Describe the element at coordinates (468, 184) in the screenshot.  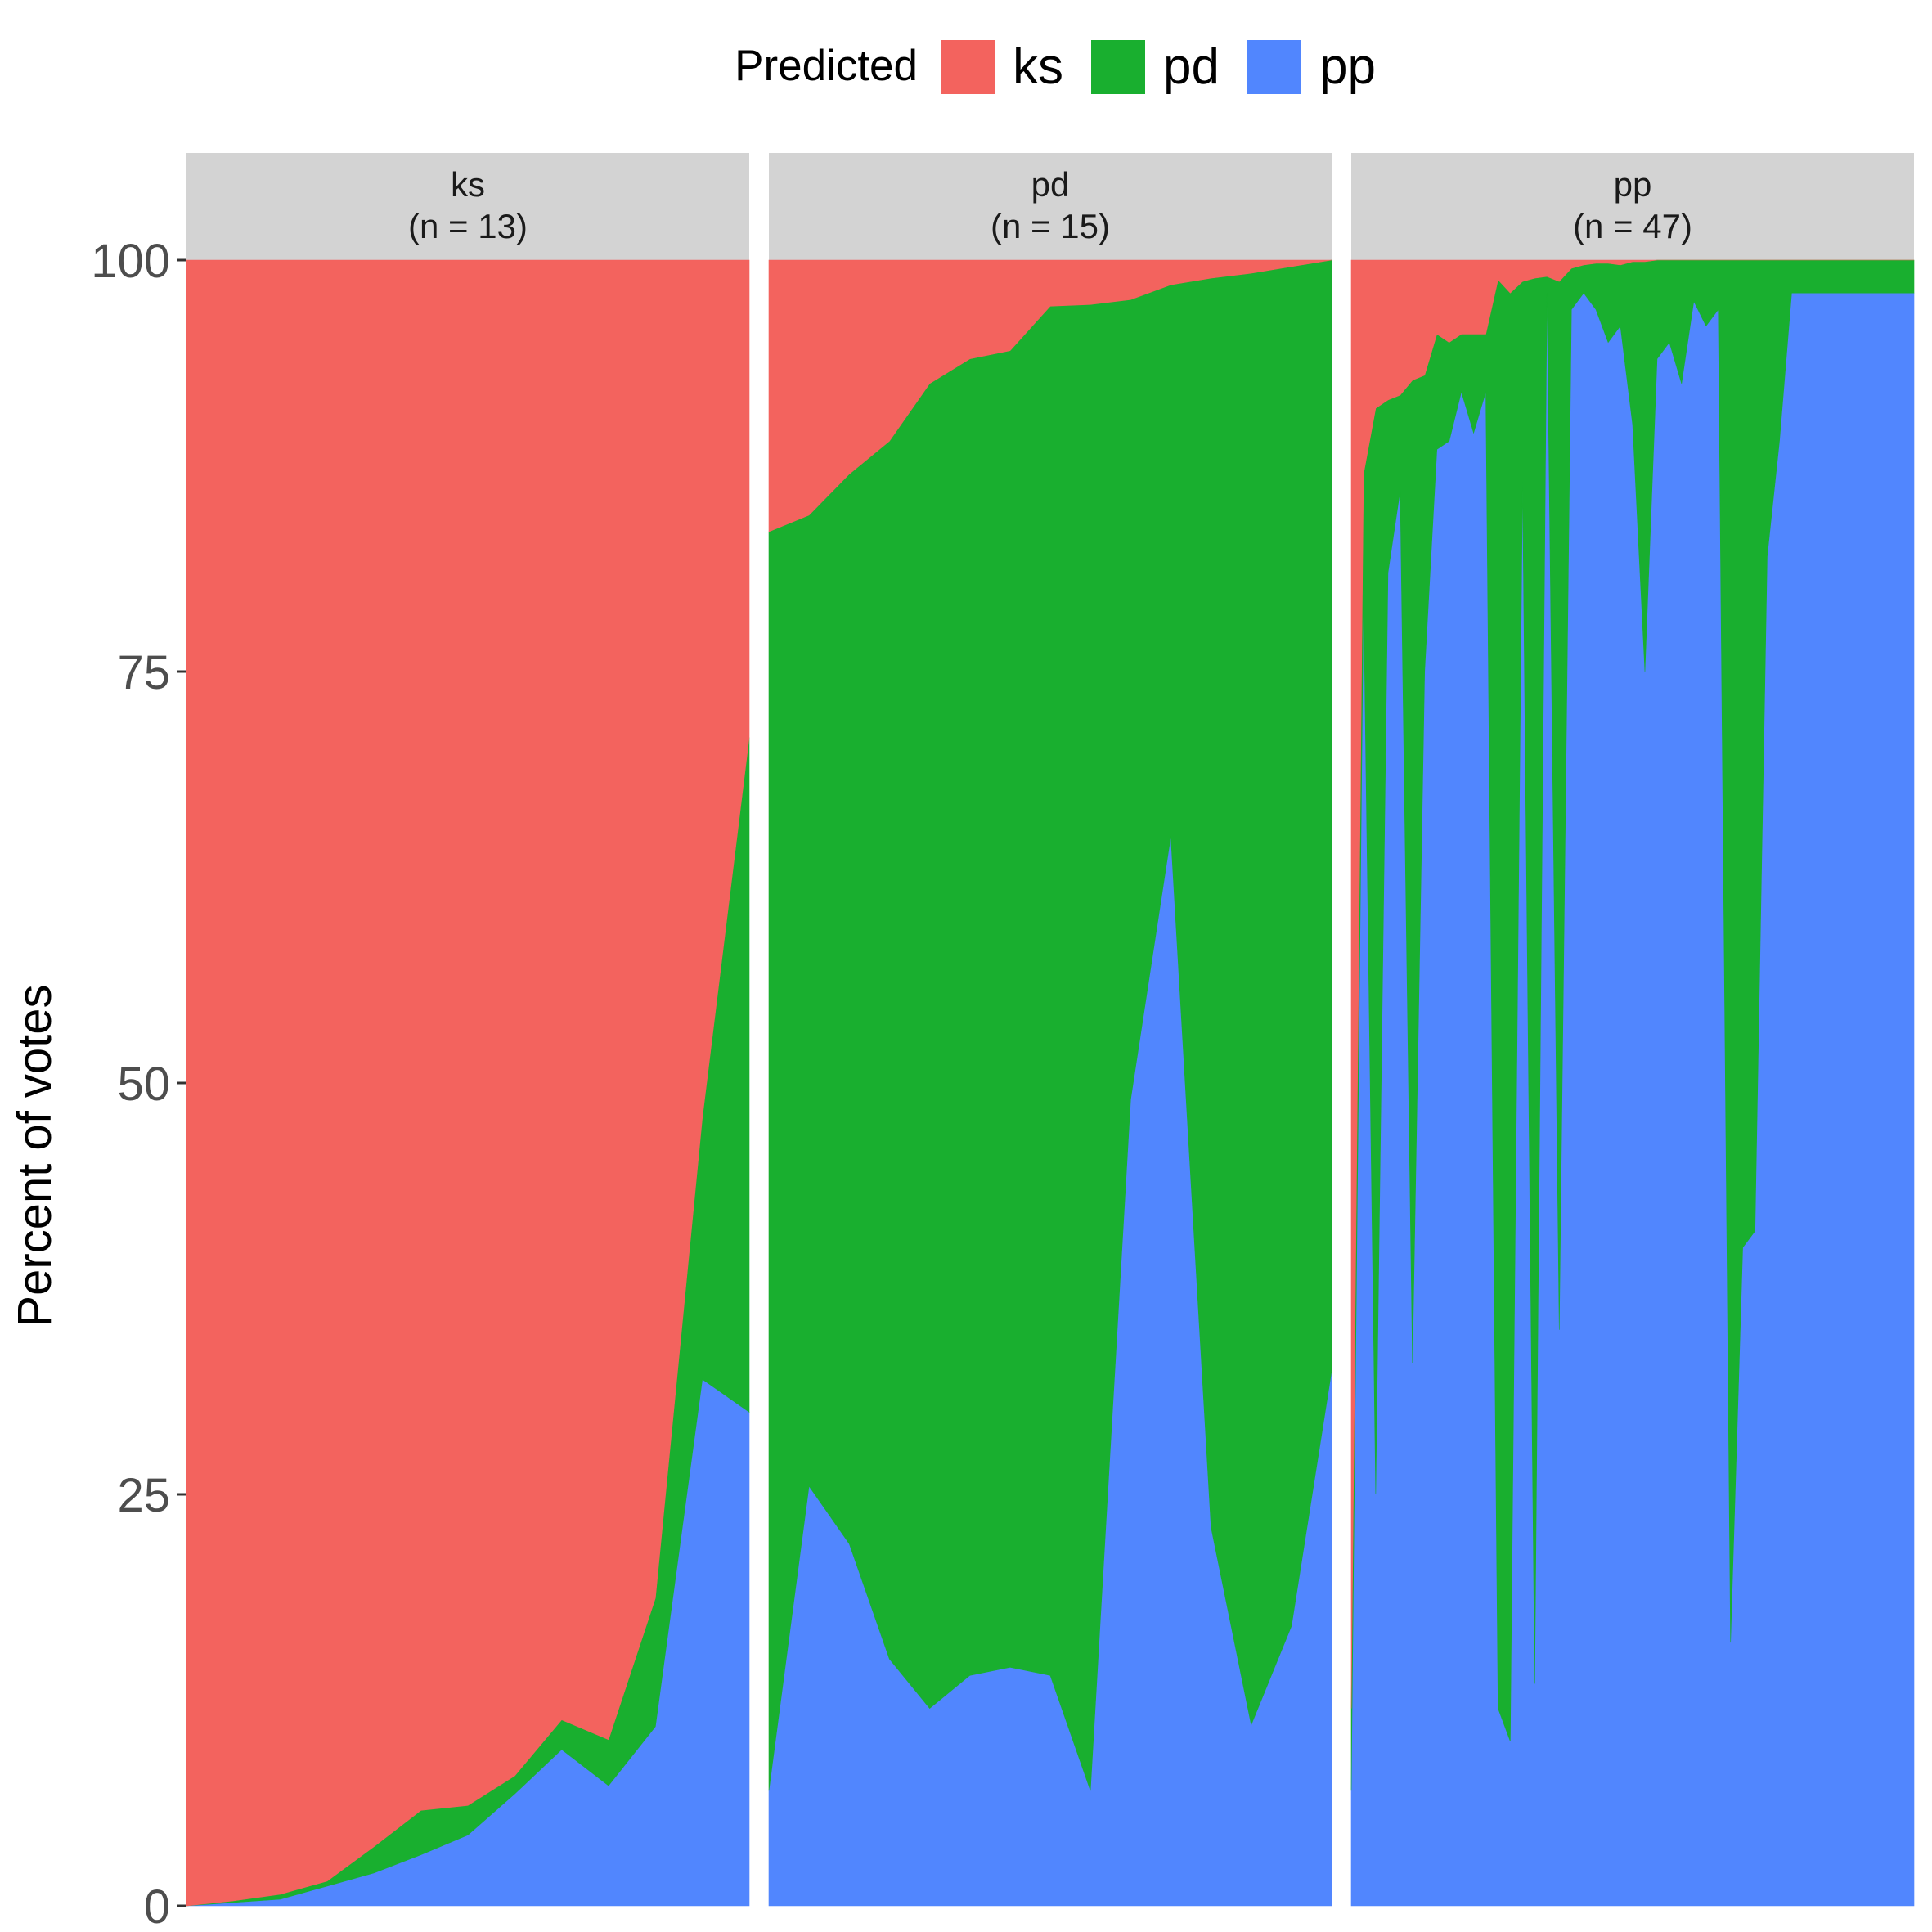
I see `strip-title-ks: ks` at that location.